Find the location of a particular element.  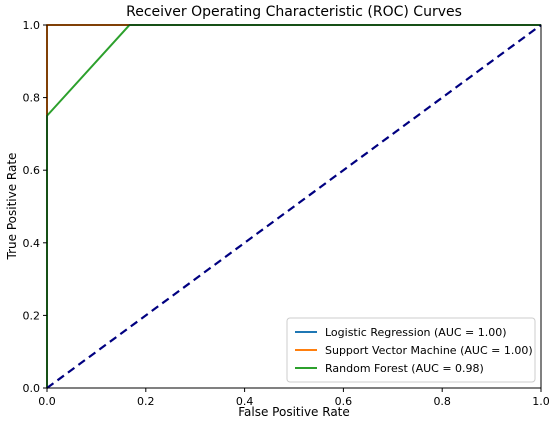

x-tick-label: 0.4 is located at coordinates (245, 401).